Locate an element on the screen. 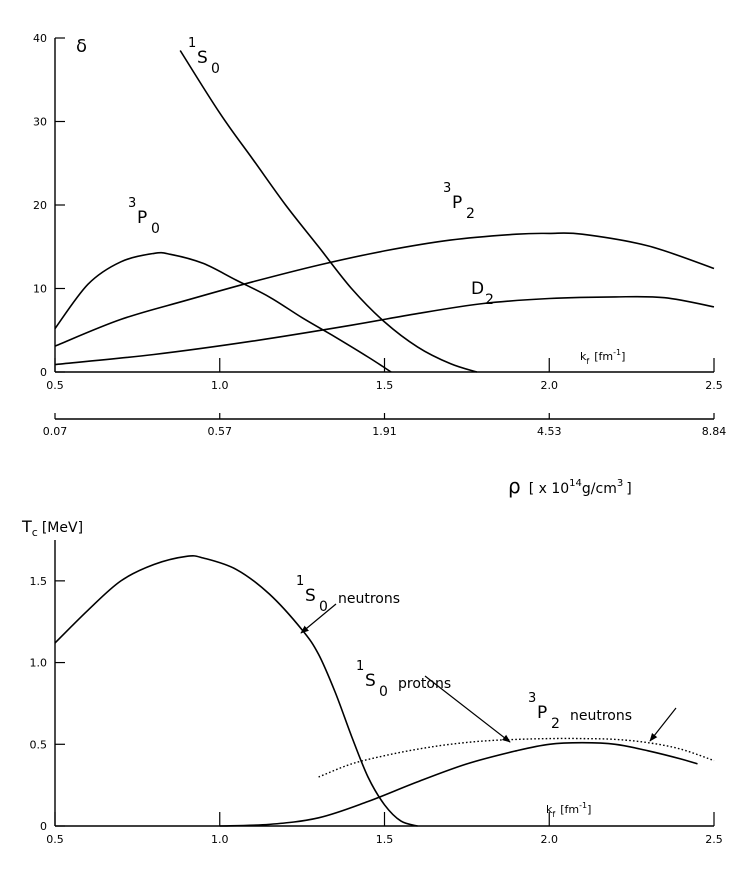 The height and width of the screenshot is (881, 747). series-label-3p2-pre: 3 is located at coordinates (447, 188).